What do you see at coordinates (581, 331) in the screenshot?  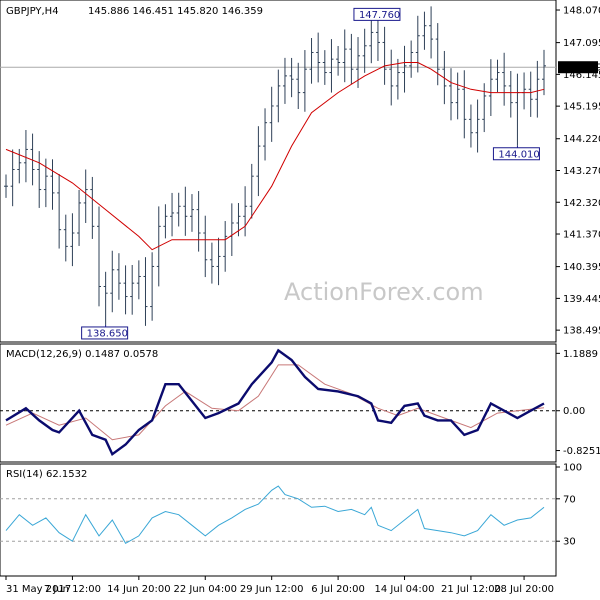 I see `y-tick-label: 138.495` at bounding box center [581, 331].